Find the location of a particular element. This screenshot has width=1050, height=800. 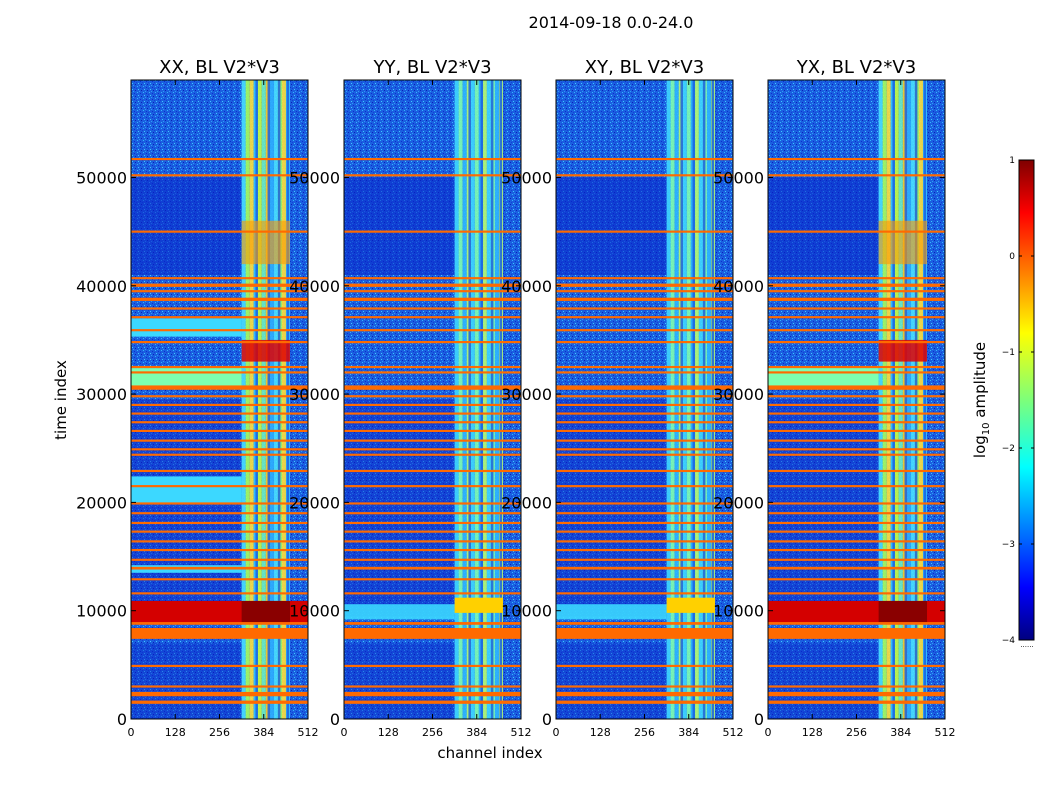

high-amplitude-band is located at coordinates (266, 350).